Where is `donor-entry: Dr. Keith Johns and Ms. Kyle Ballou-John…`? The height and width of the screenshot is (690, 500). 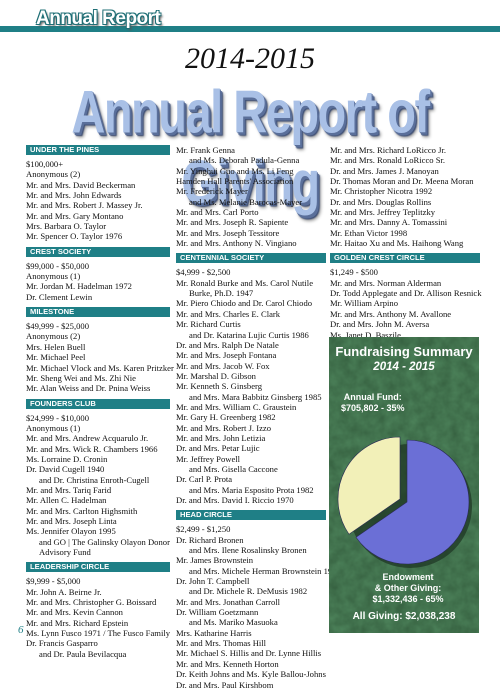 donor-entry: Dr. Keith Johns and Ms. Kyle Ballou-John… is located at coordinates (251, 674).